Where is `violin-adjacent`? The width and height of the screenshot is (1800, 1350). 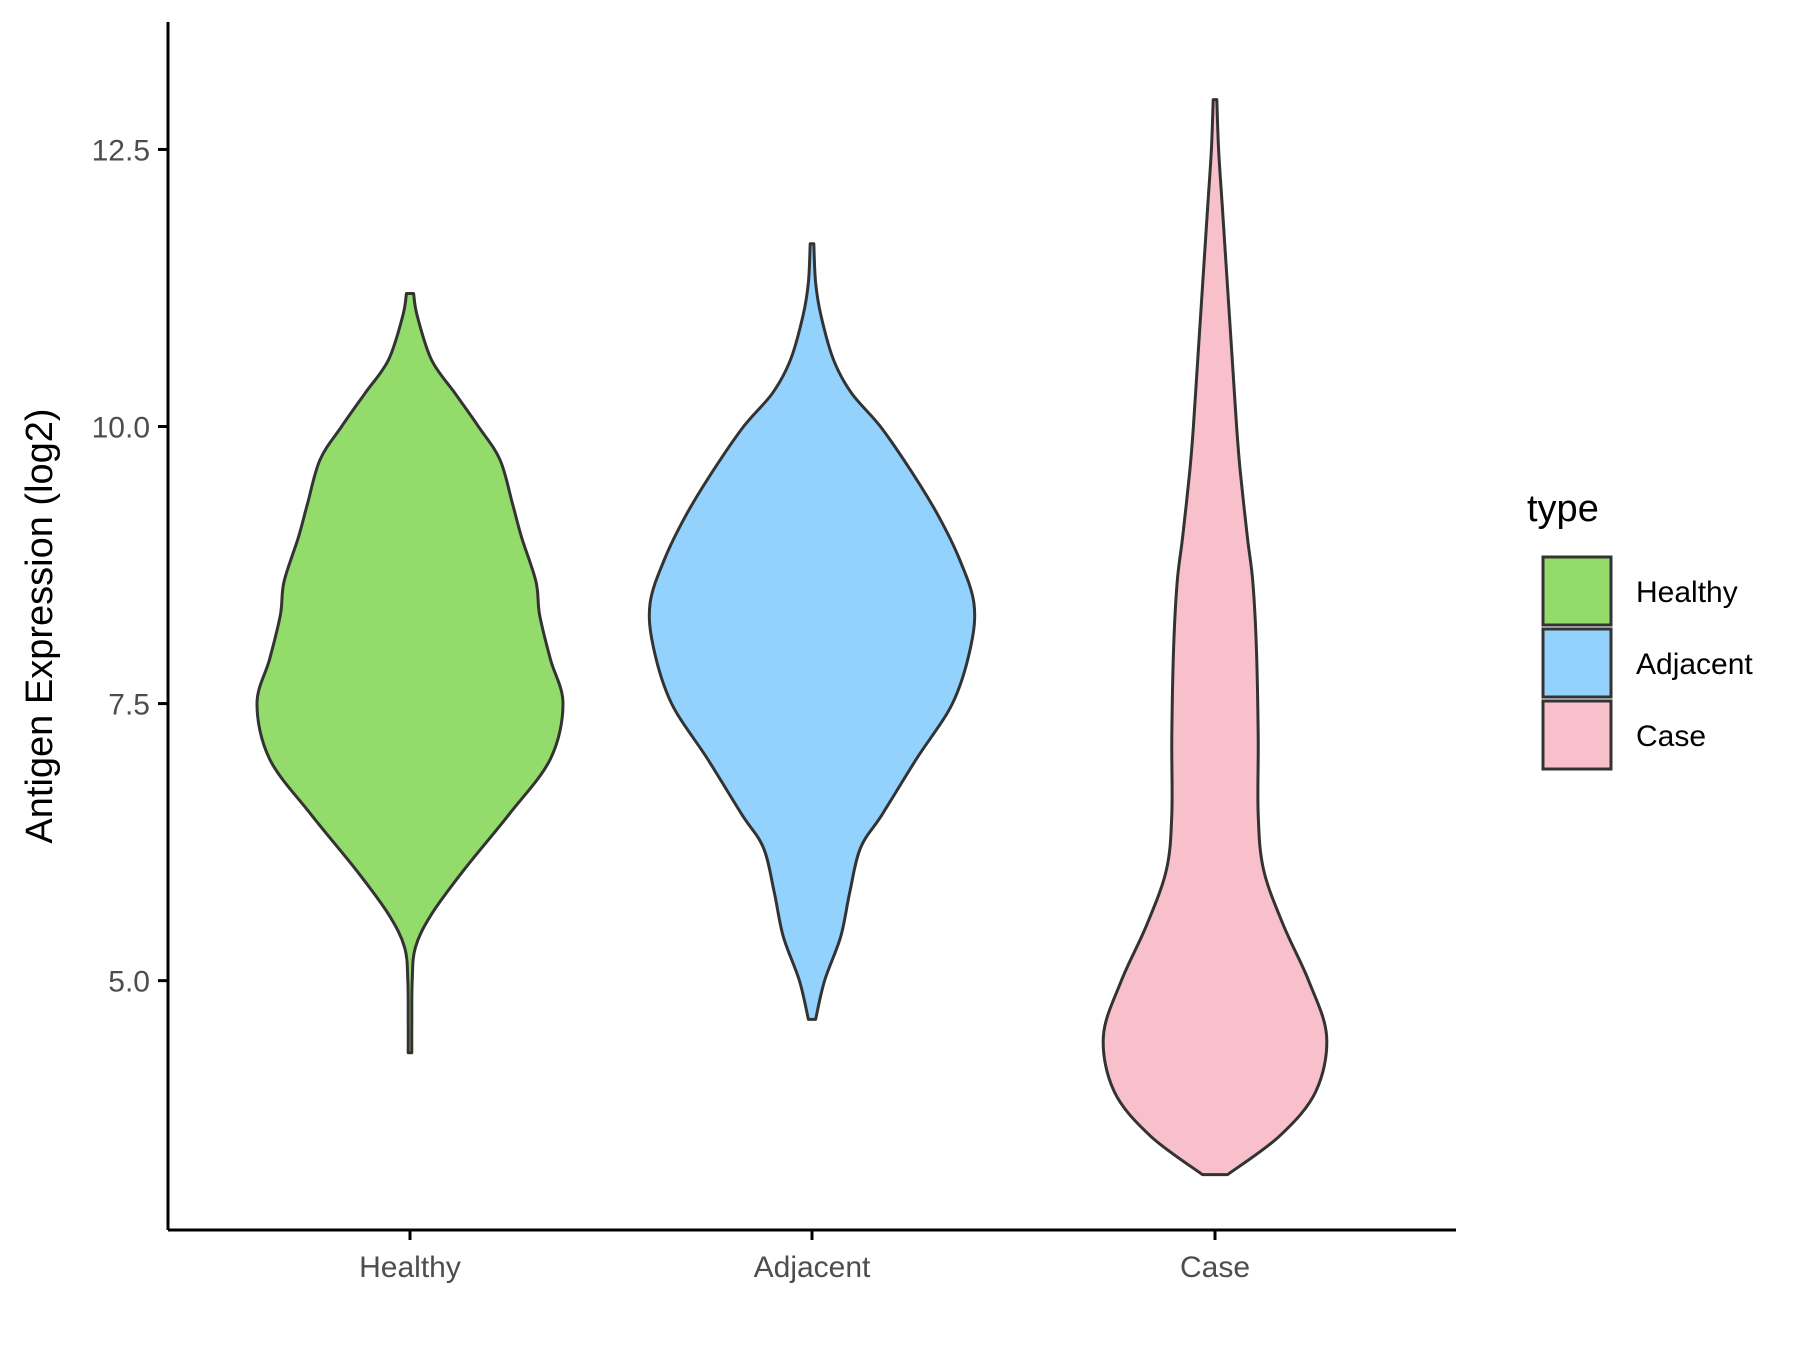 violin-adjacent is located at coordinates (812, 631).